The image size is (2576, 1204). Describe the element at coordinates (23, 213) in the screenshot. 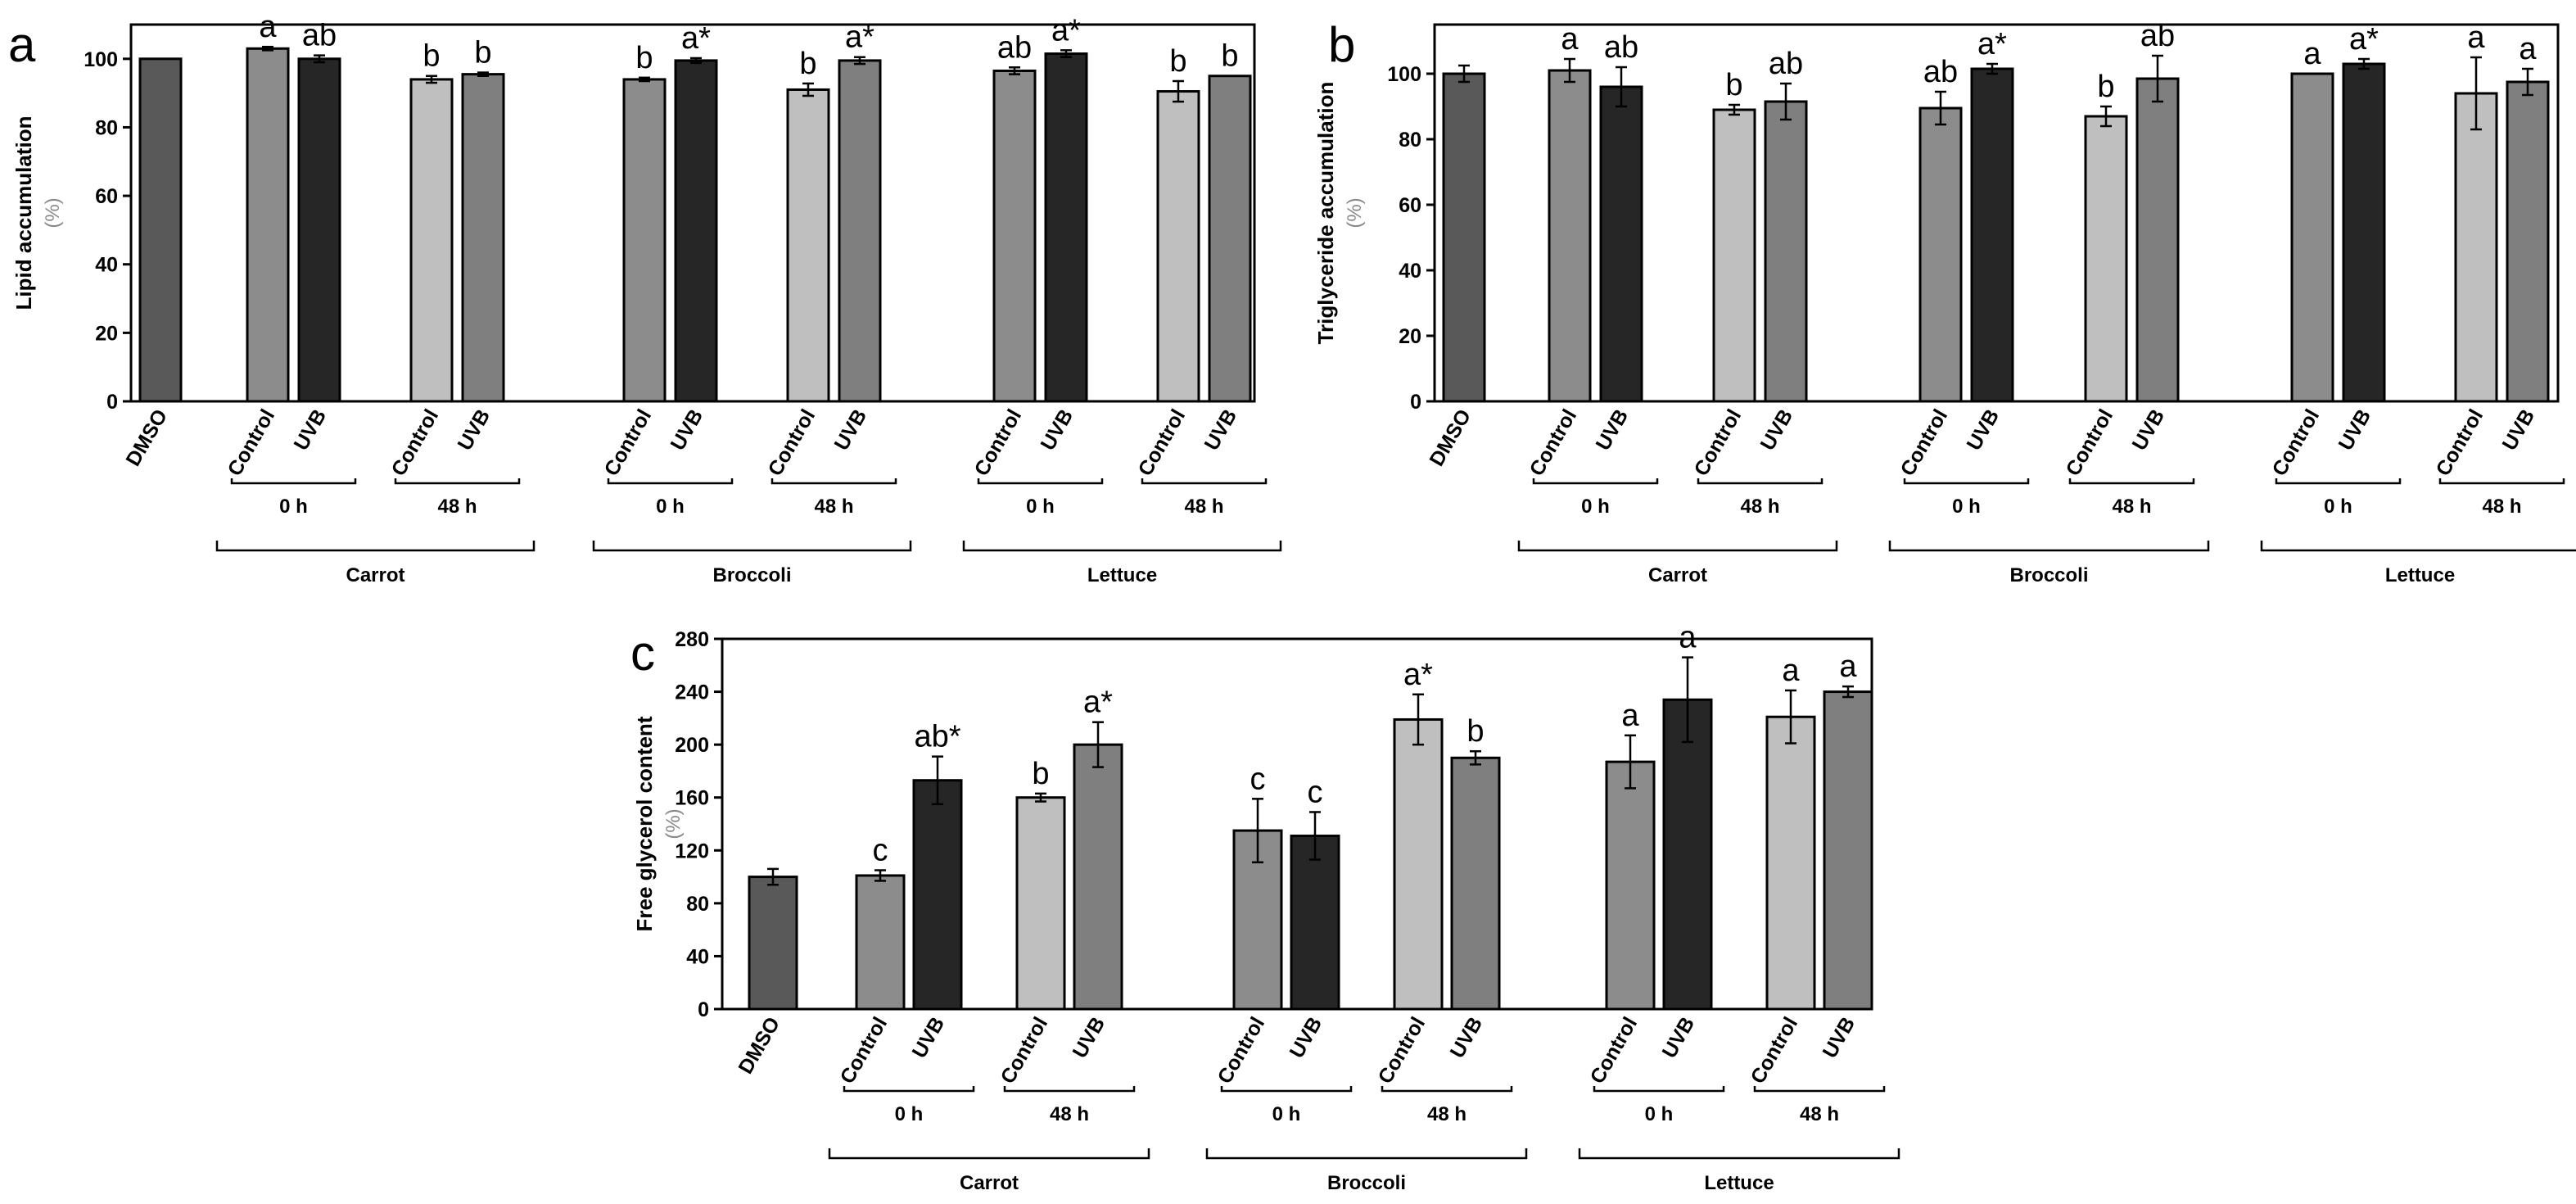

I see `y-axis-label: Lipid accumulation` at that location.